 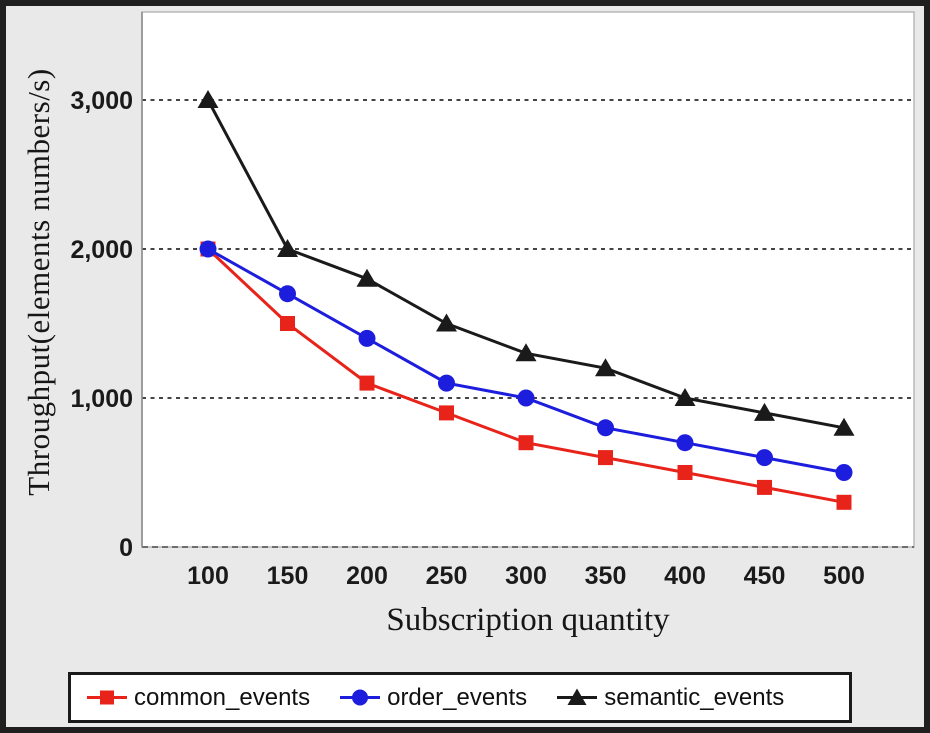 What do you see at coordinates (528, 620) in the screenshot?
I see `x-axis-title: Subscription quantity` at bounding box center [528, 620].